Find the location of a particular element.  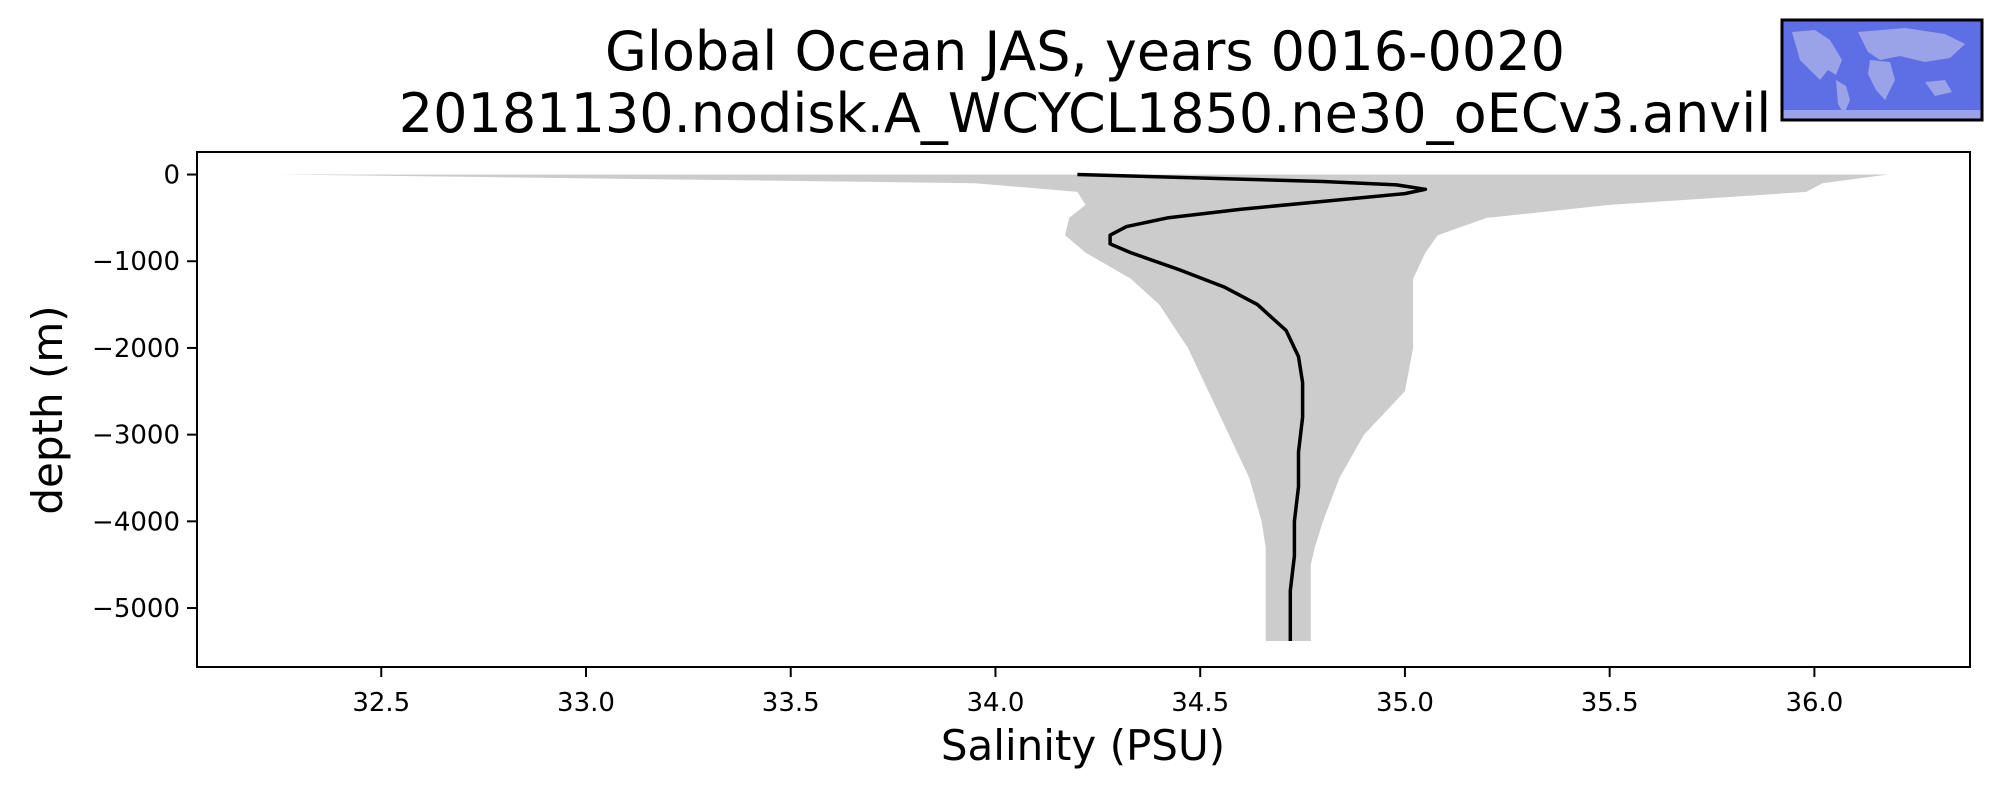

x-tick-label: 35.0 is located at coordinates (1405, 703).